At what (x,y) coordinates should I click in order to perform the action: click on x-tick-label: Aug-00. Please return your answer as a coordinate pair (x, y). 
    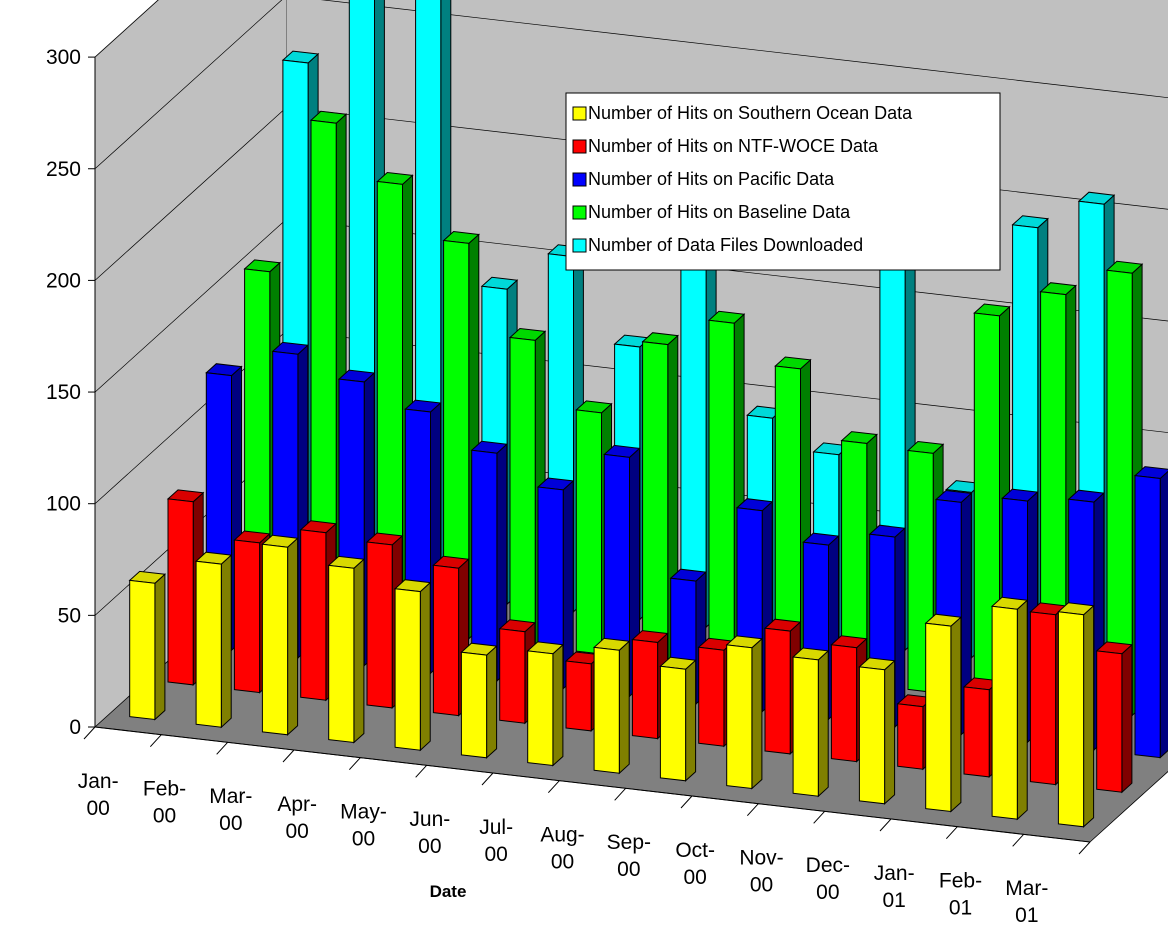
    Looking at the image, I should click on (562, 849).